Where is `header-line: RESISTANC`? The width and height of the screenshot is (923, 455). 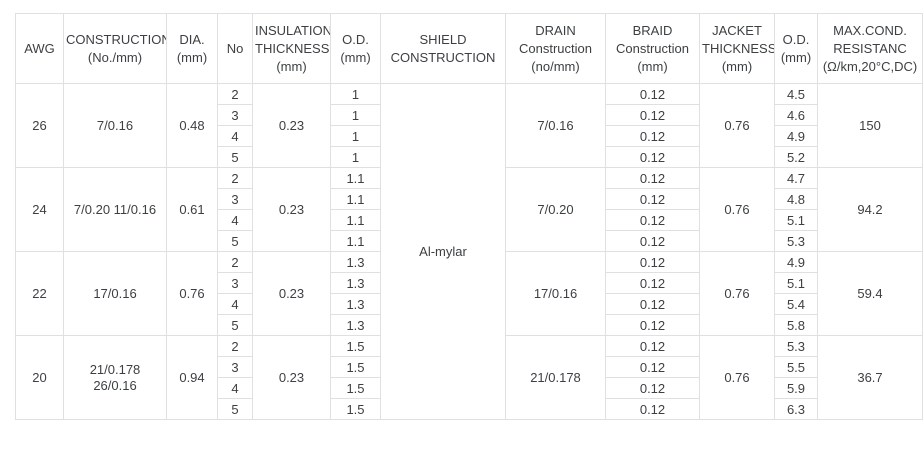 header-line: RESISTANC is located at coordinates (870, 48).